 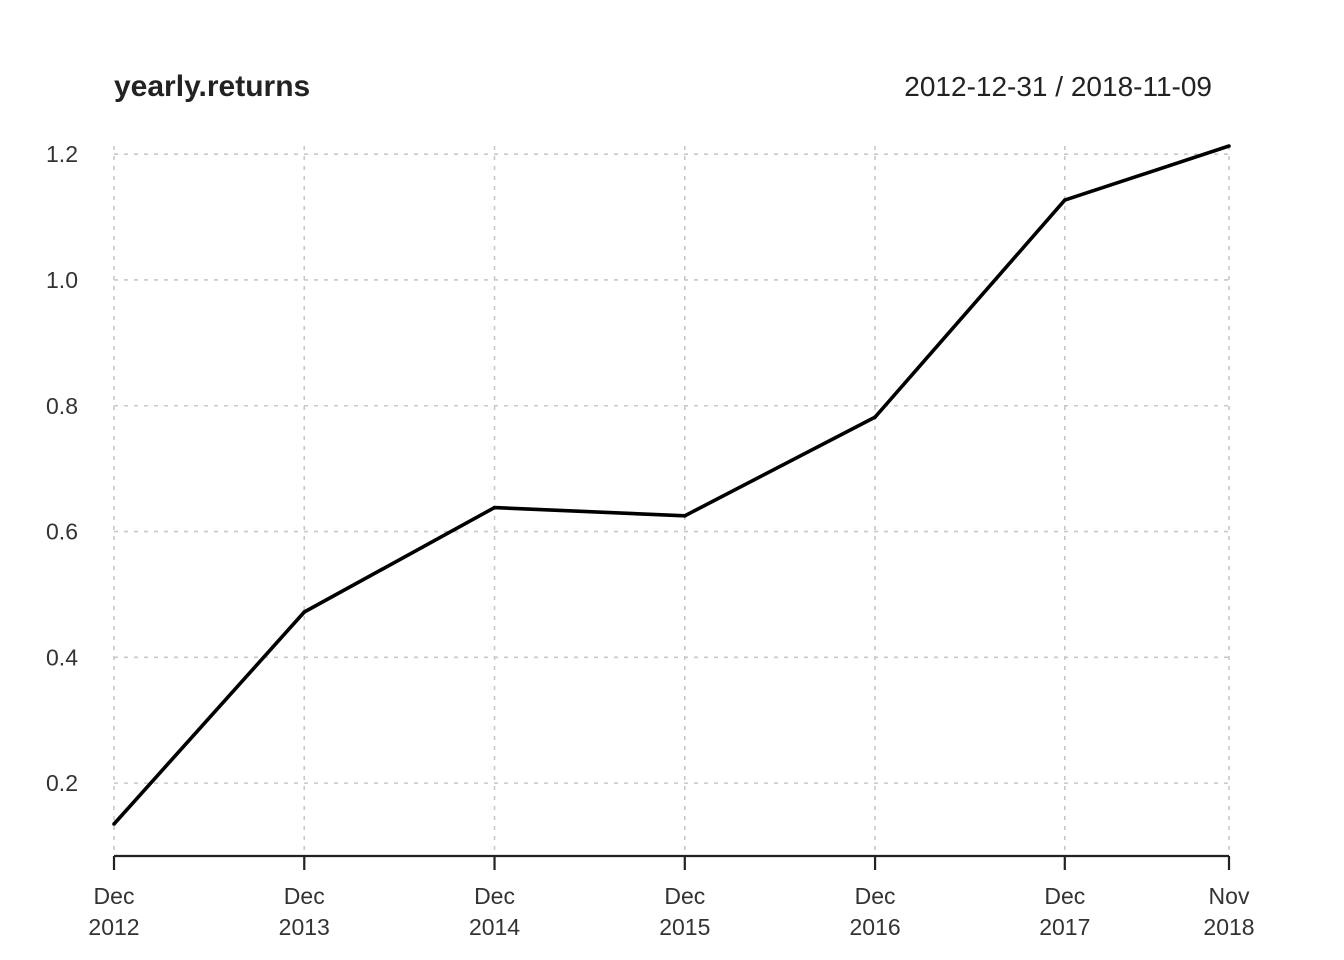 I want to click on x-tick-label-month: Nov, so click(x=1229, y=896).